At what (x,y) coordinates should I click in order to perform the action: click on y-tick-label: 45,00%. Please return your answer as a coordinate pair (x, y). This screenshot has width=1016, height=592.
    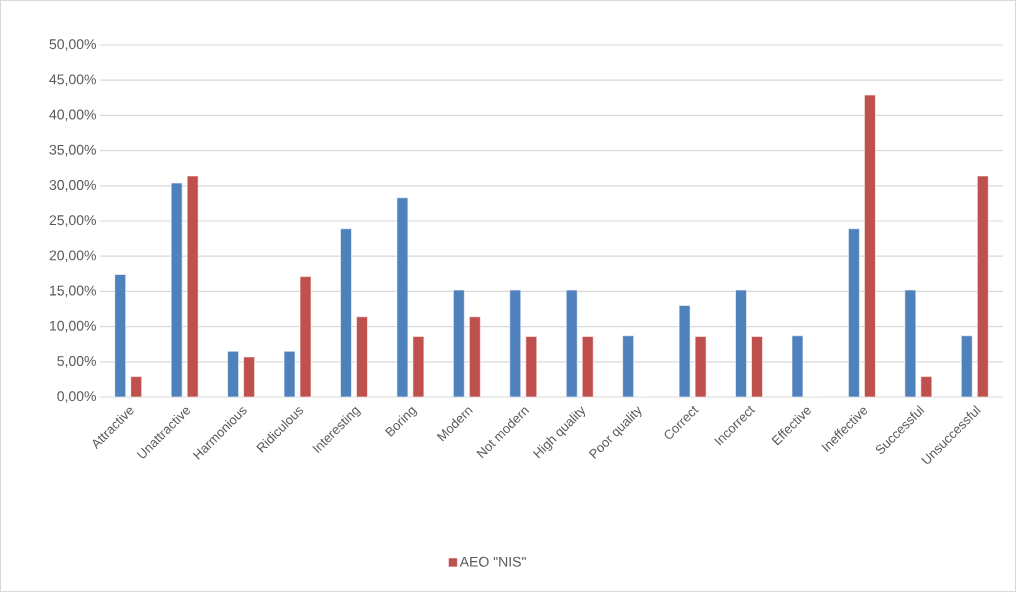
    Looking at the image, I should click on (72, 80).